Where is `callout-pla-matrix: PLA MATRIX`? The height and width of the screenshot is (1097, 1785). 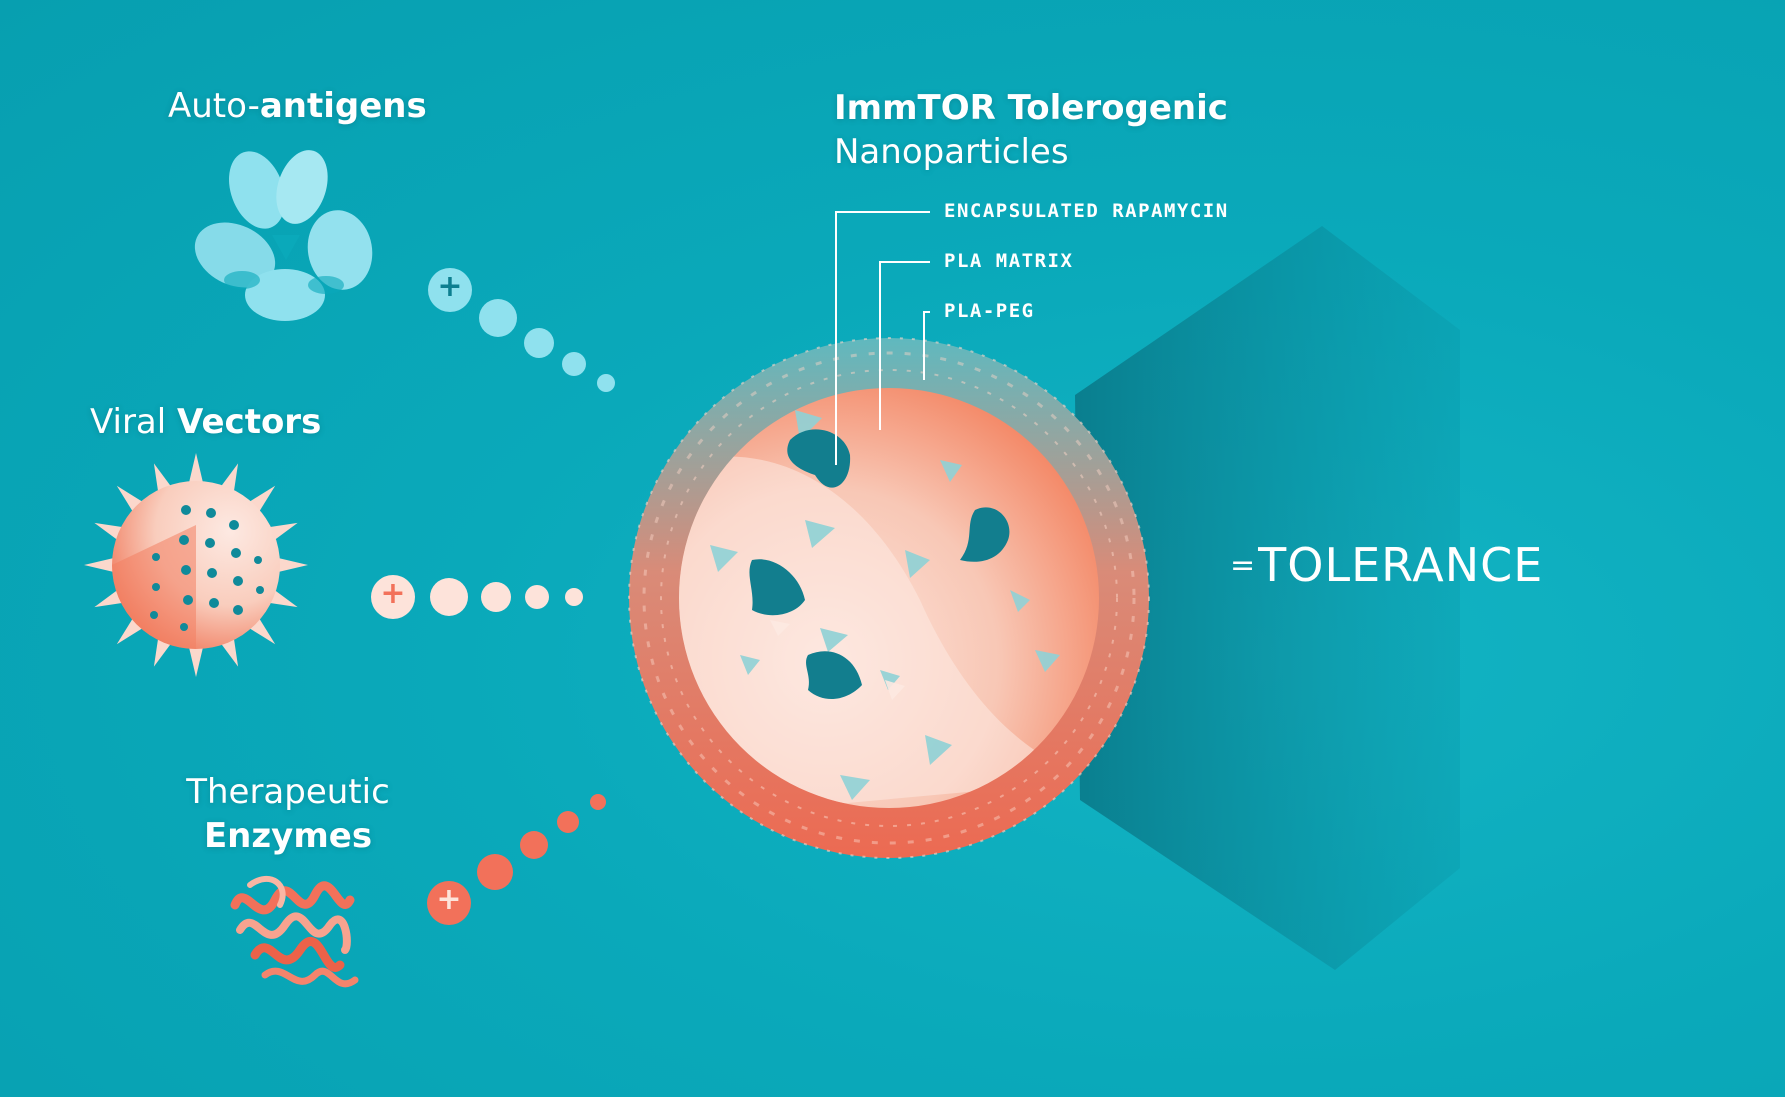
callout-pla-matrix: PLA MATRIX is located at coordinates (1009, 261).